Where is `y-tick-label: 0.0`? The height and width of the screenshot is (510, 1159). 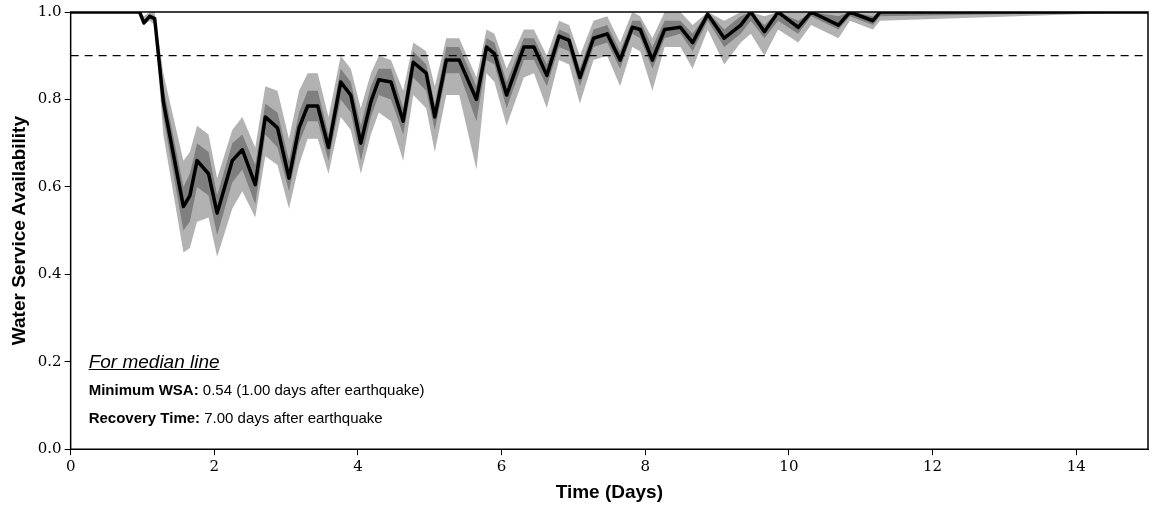
y-tick-label: 0.0 is located at coordinates (49, 448).